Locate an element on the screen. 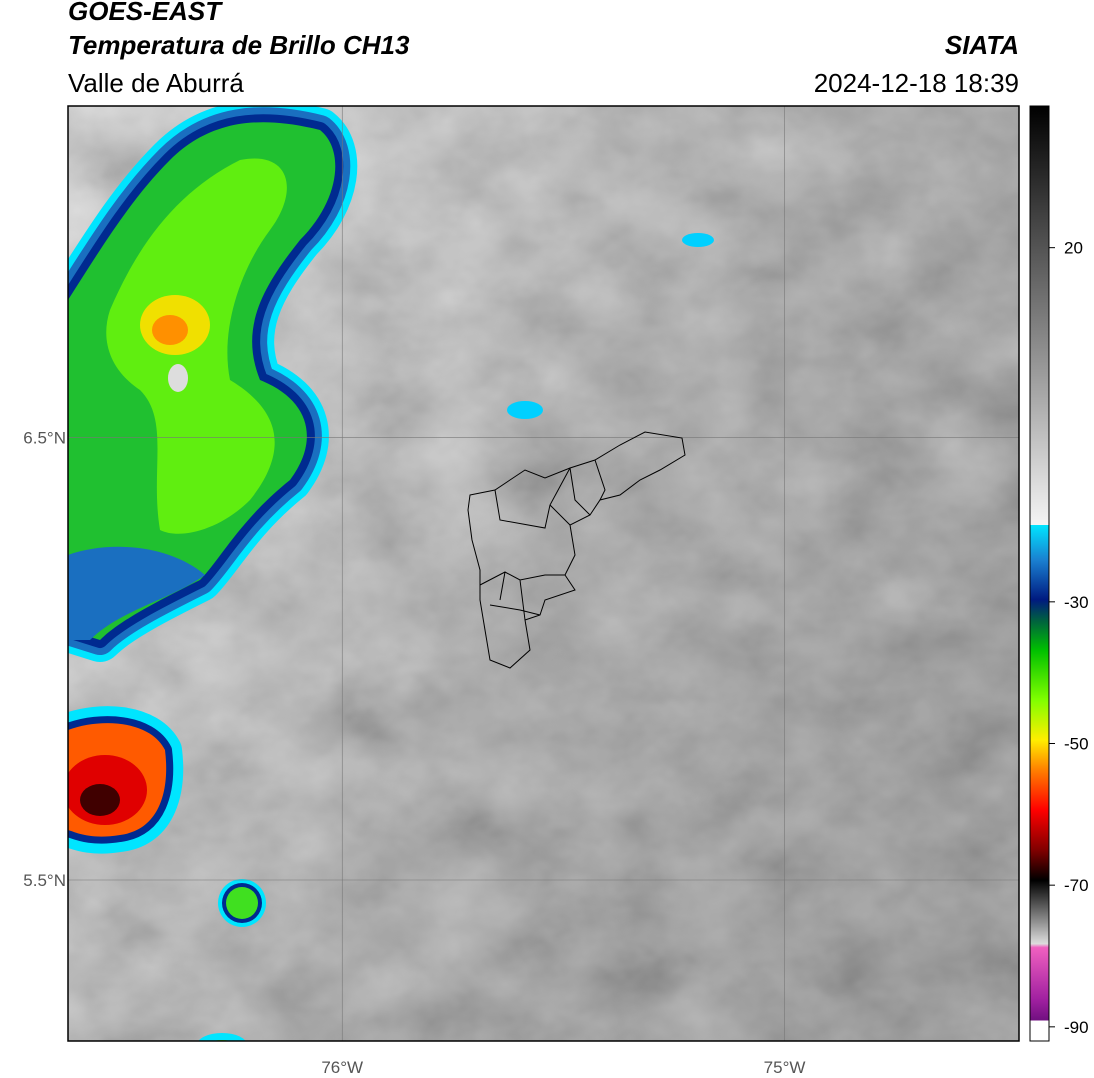 The image size is (1094, 1078). subtitle: Temperatura de Brillo CH13 is located at coordinates (239, 45).